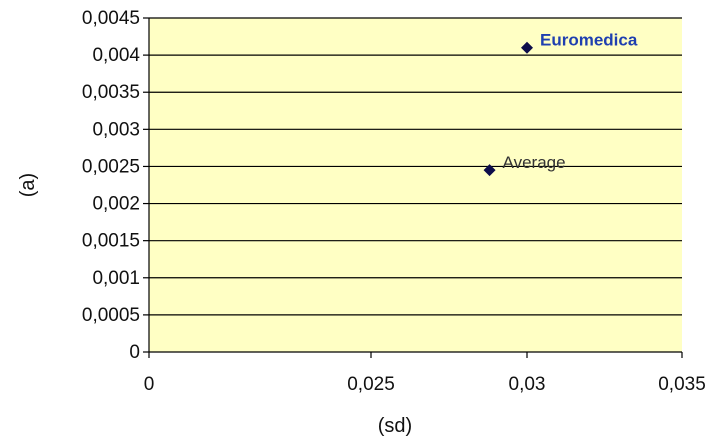 Image resolution: width=717 pixels, height=441 pixels. I want to click on x-tick-label-1: 0,025, so click(371, 384).